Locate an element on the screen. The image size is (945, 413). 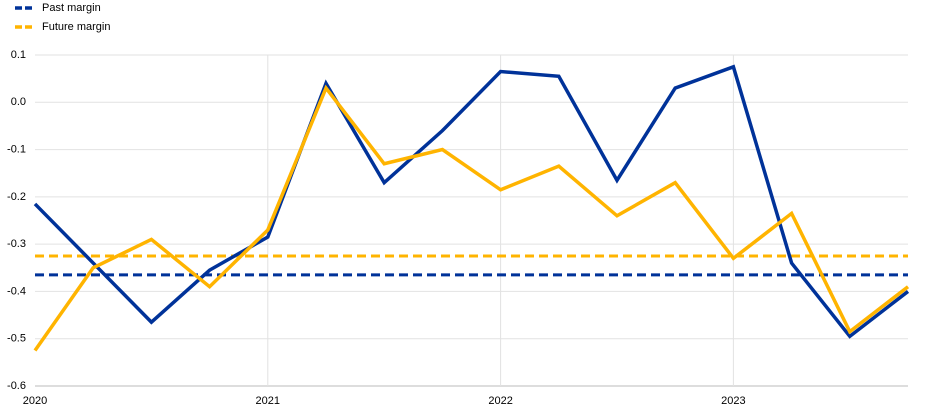
legend-label: Past margin is located at coordinates (71, 8).